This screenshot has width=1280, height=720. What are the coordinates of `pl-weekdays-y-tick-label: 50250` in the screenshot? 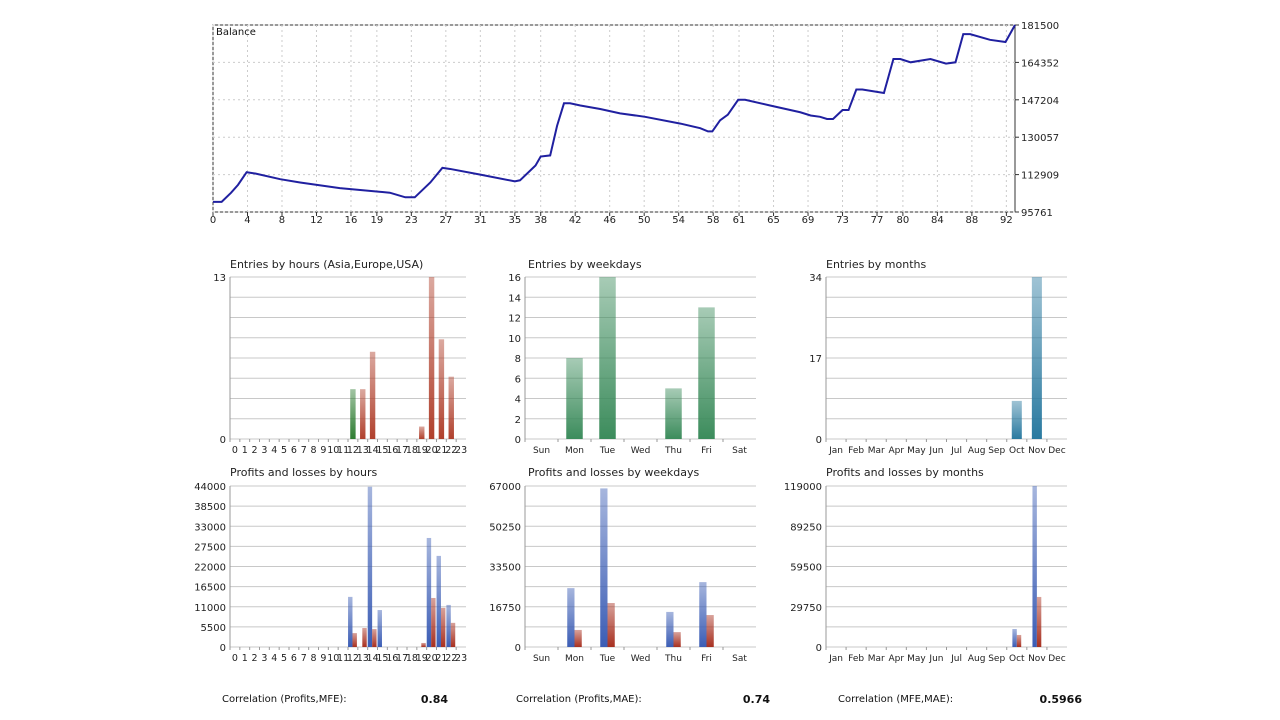 It's located at (505, 527).